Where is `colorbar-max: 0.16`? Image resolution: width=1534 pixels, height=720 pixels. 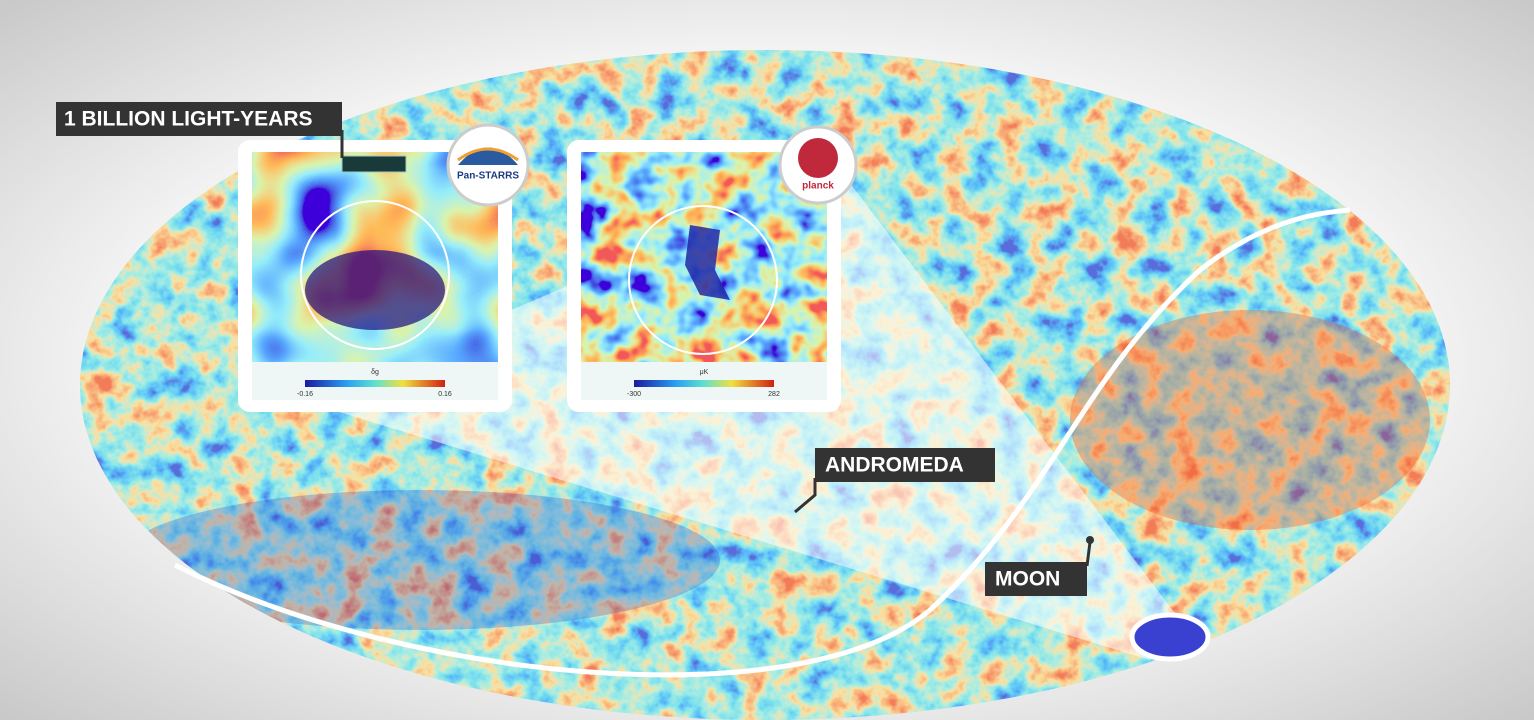 colorbar-max: 0.16 is located at coordinates (445, 394).